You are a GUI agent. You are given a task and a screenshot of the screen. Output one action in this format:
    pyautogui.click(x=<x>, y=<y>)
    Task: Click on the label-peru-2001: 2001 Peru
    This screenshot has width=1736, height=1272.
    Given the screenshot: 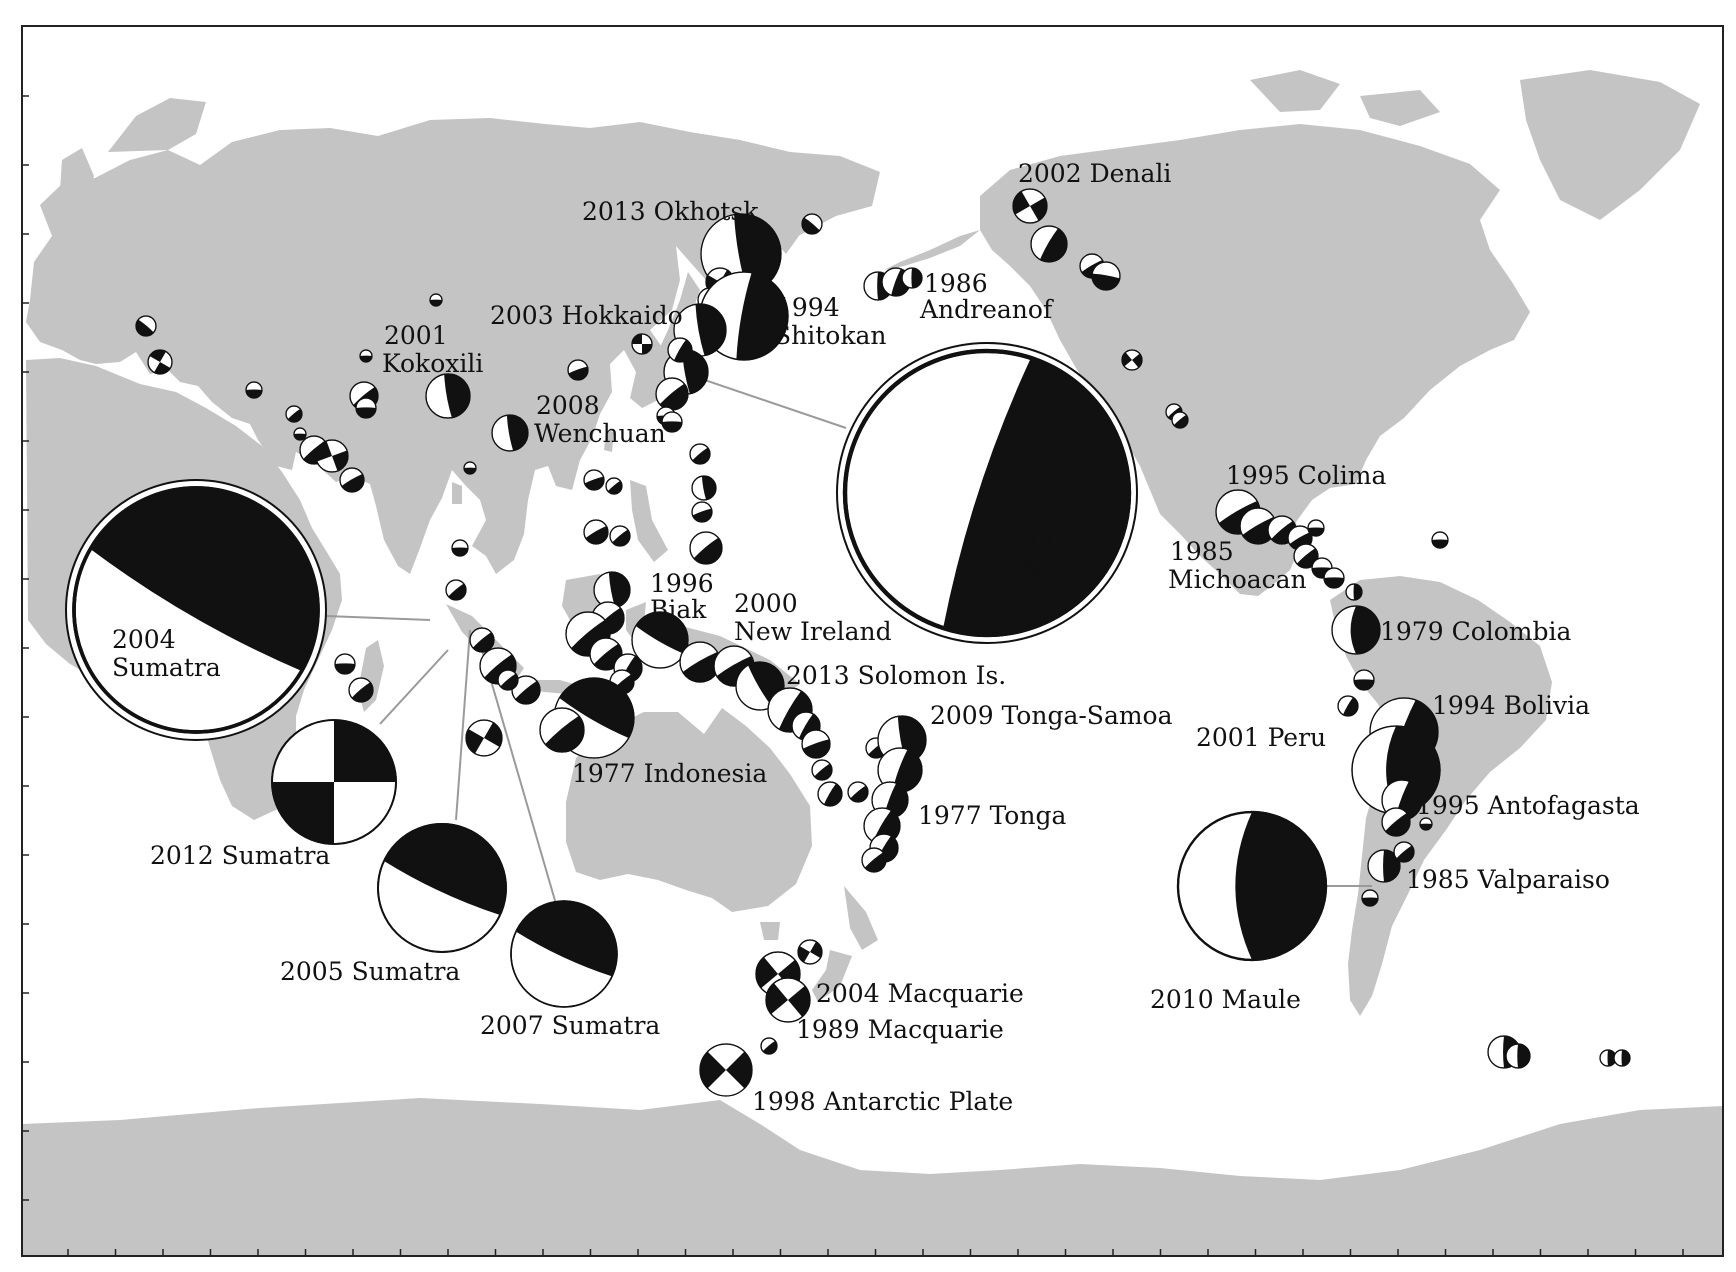 What is the action you would take?
    pyautogui.click(x=1261, y=737)
    